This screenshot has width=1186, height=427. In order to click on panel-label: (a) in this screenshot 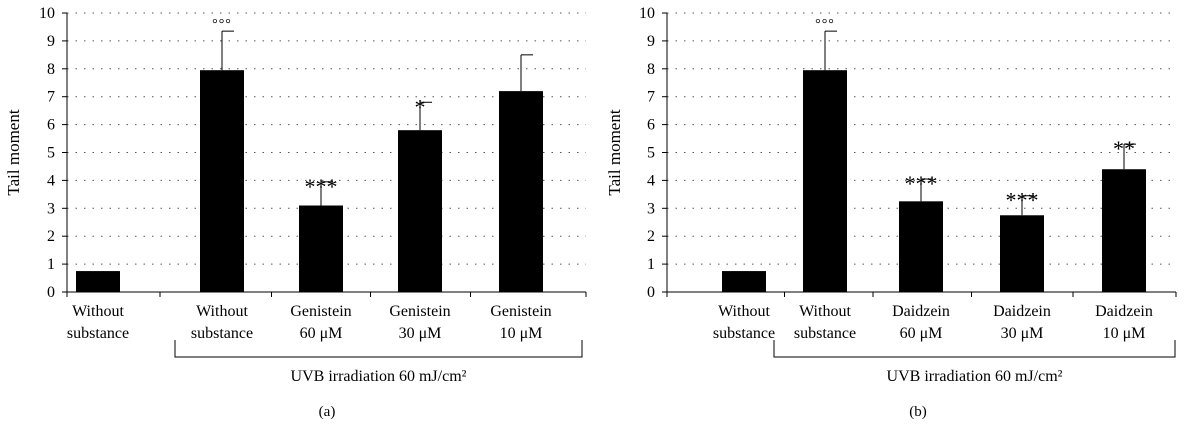, I will do `click(327, 412)`.